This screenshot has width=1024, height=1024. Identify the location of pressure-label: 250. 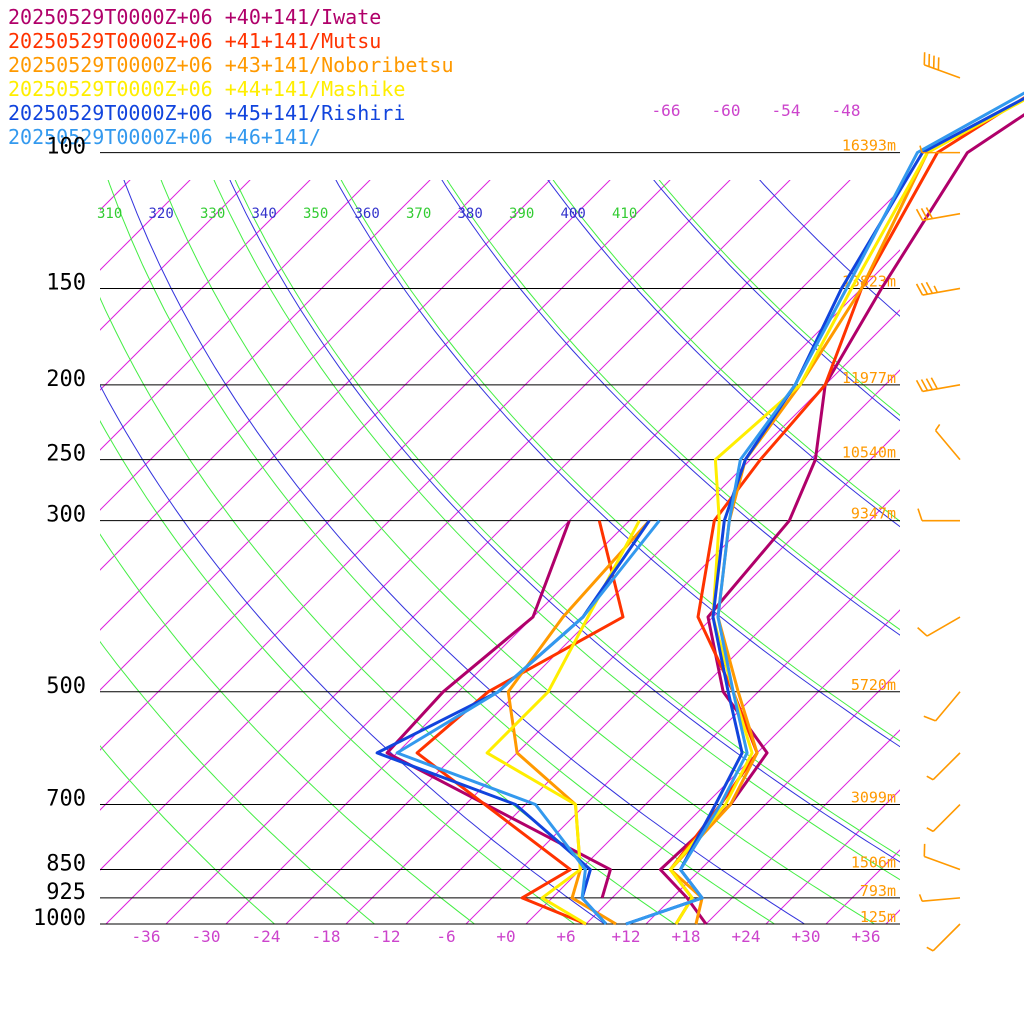
(66, 454).